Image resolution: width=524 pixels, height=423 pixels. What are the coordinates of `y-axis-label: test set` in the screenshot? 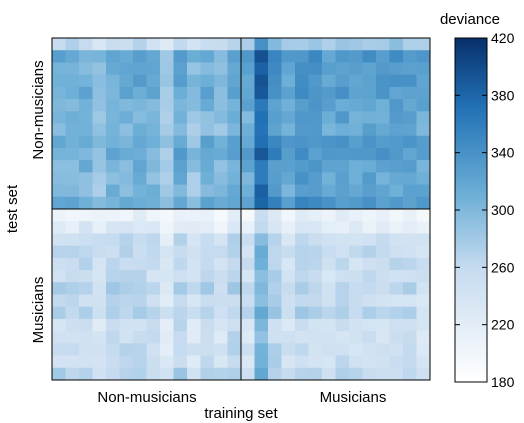 It's located at (12, 208).